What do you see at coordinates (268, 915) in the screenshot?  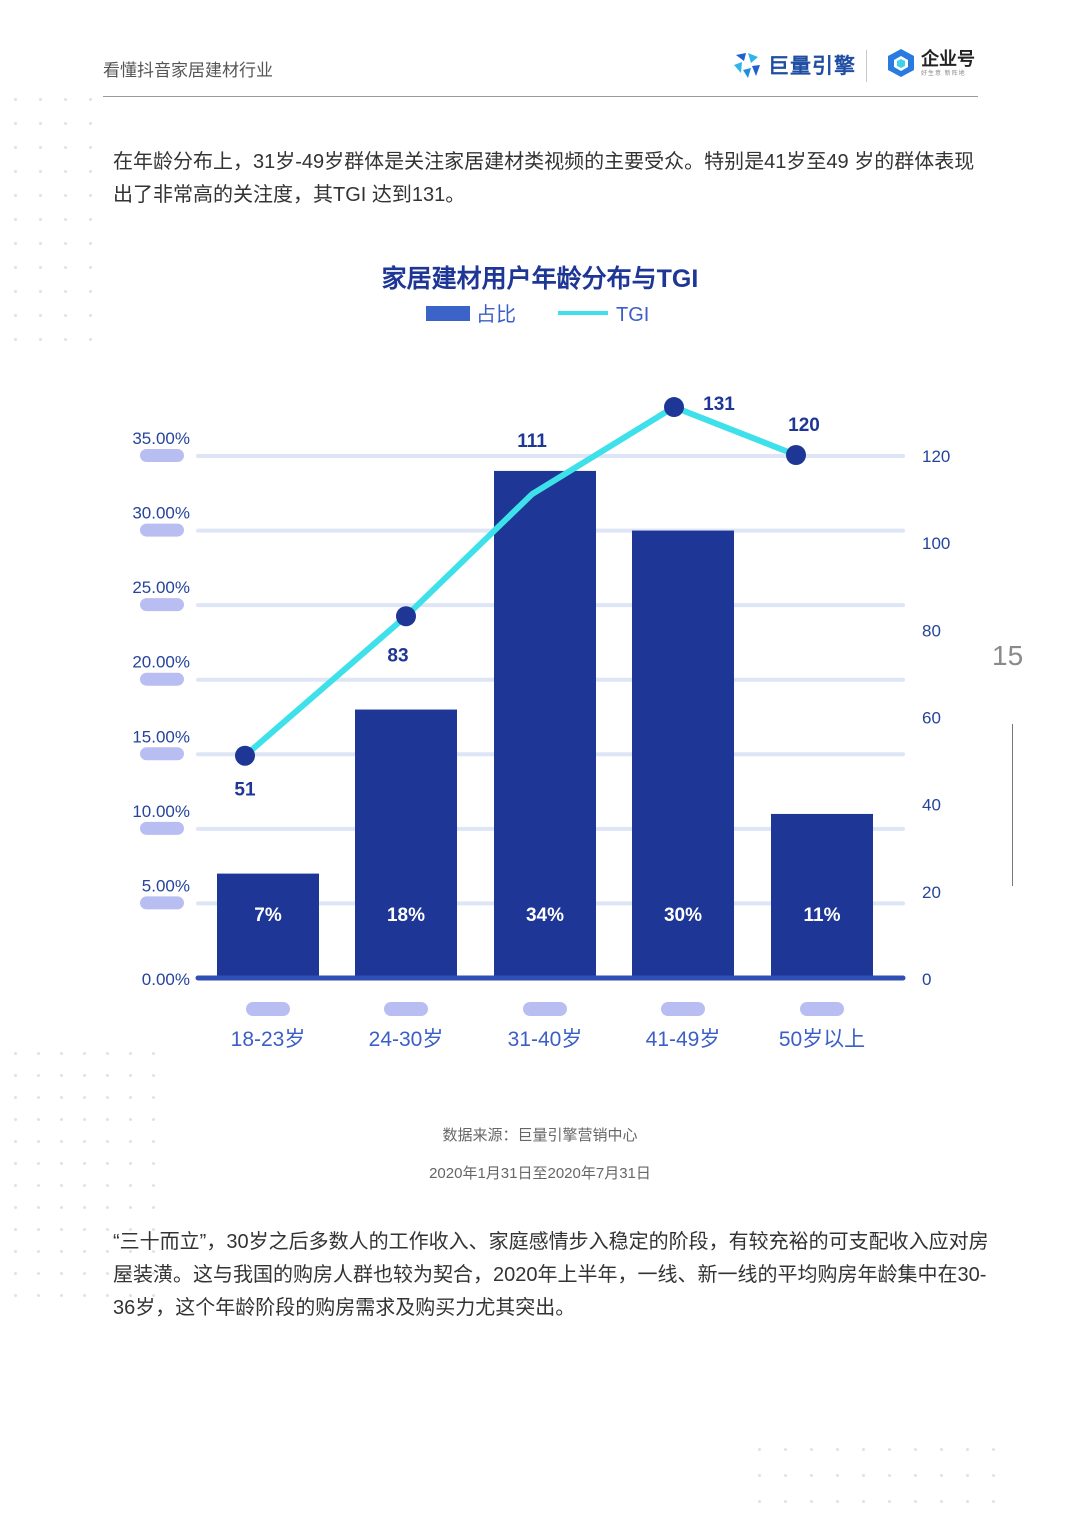 I see `bar-value-label: 7%` at bounding box center [268, 915].